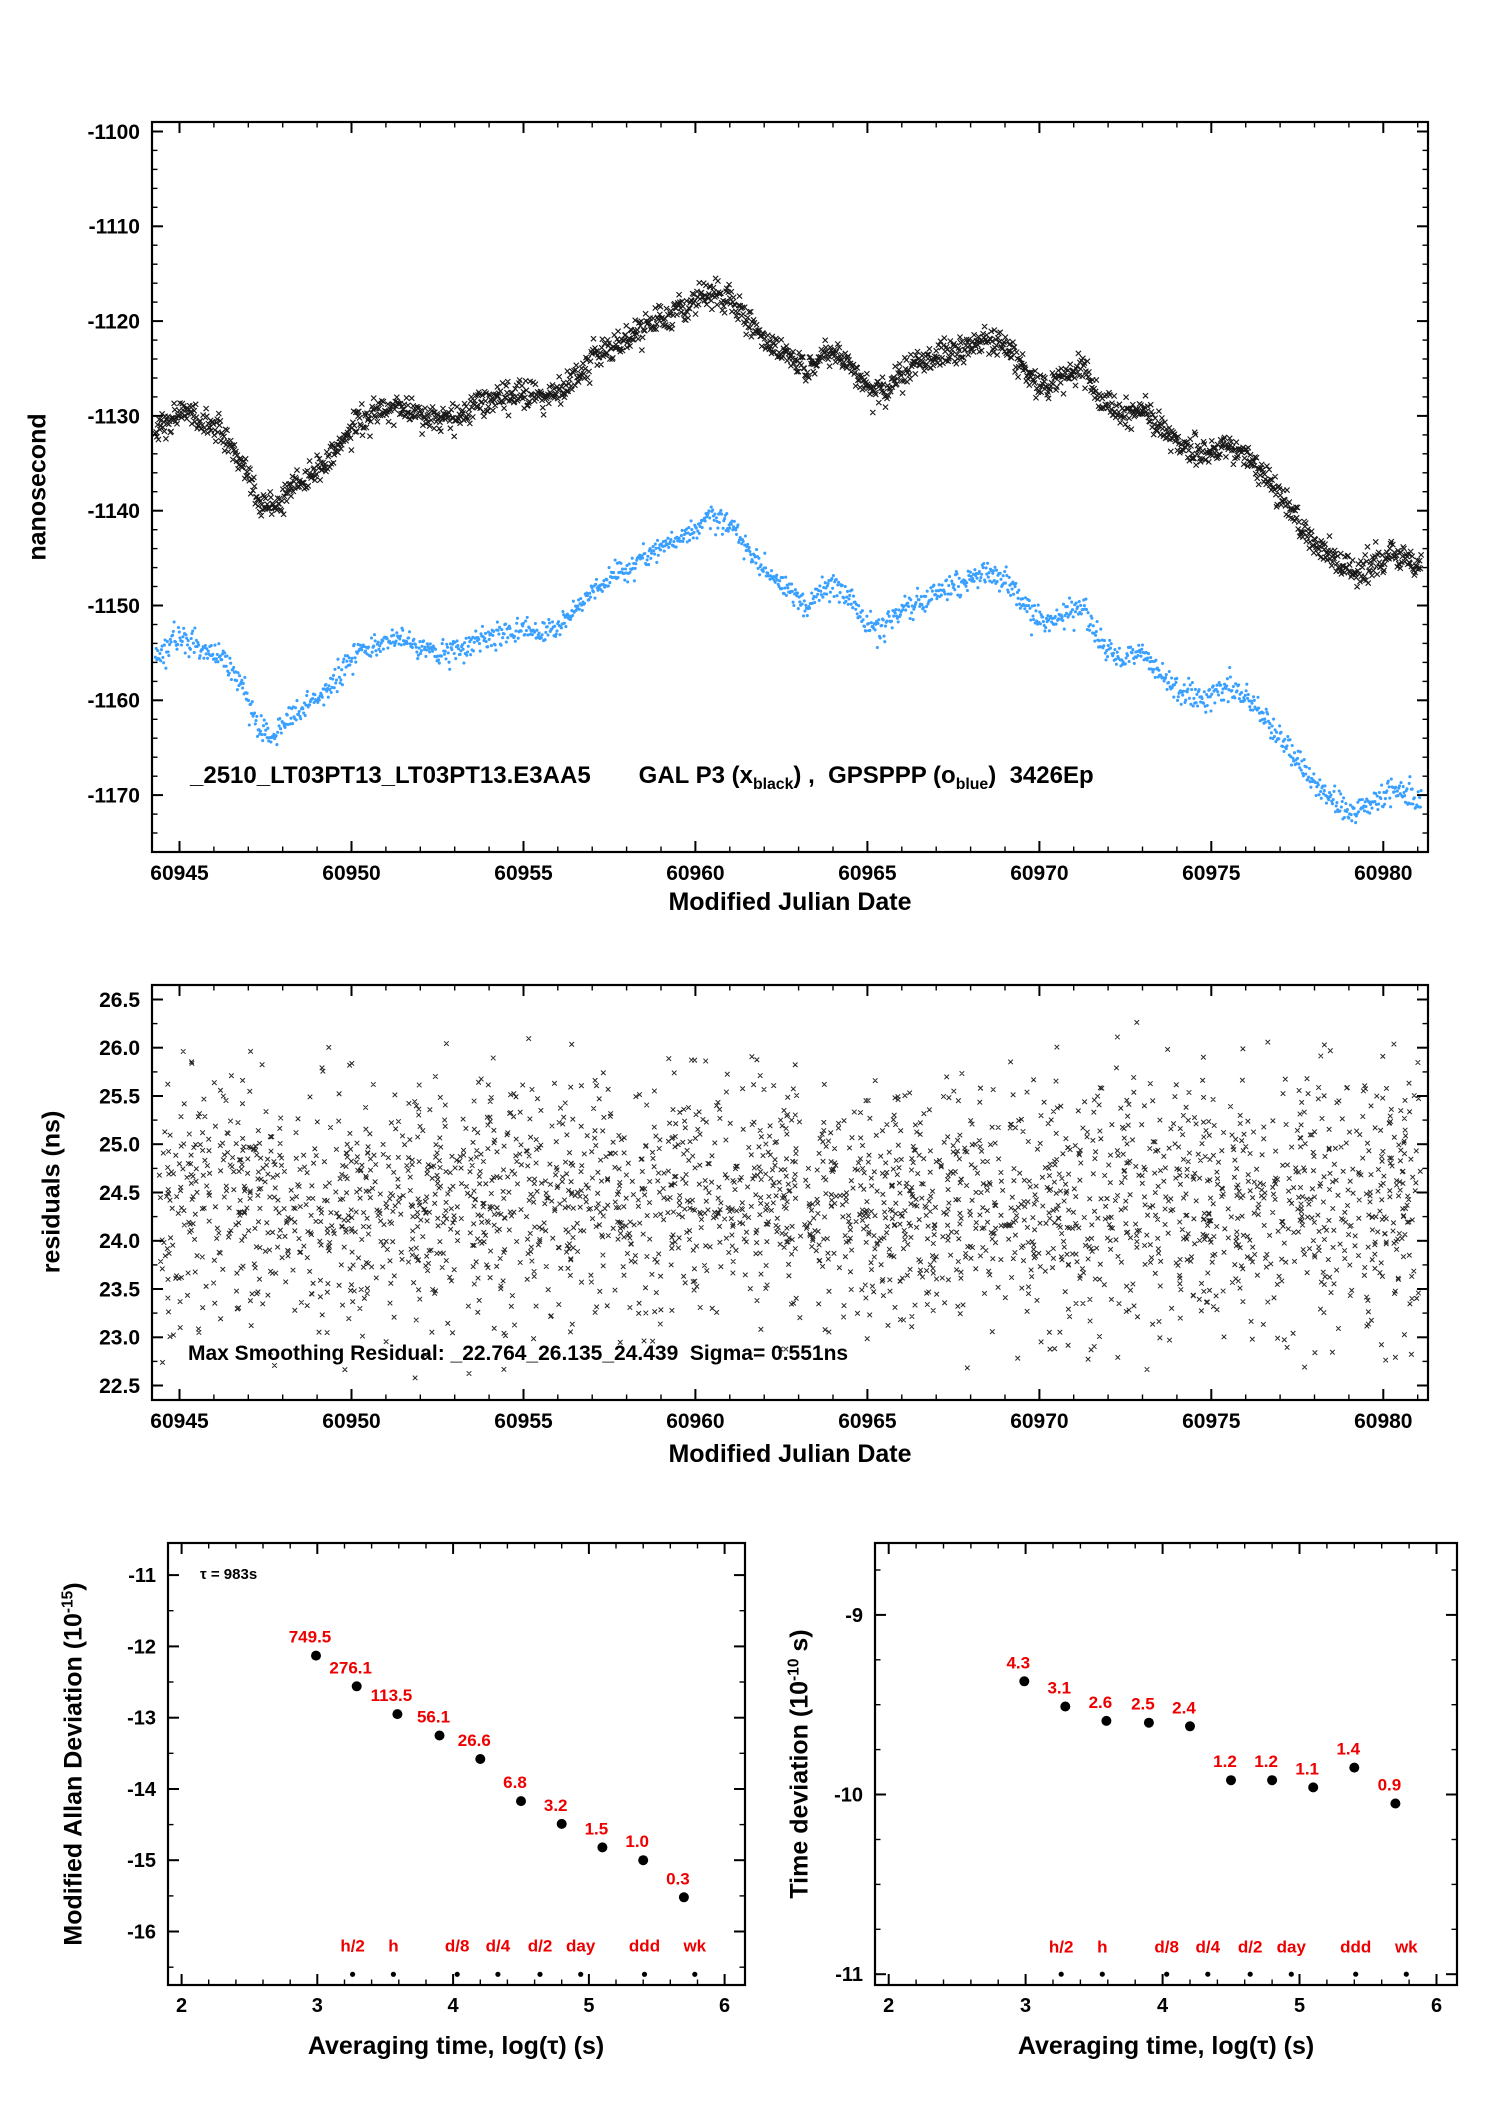 The image size is (1488, 2105). Describe the element at coordinates (498, 1946) in the screenshot. I see `time-mark-label: d/4` at that location.